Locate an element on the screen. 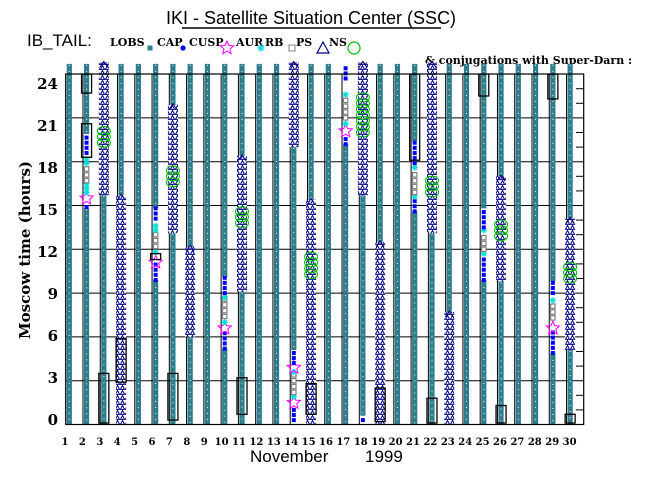 The height and width of the screenshot is (500, 650). conjugation-note: & conjugations with Super-Darn : is located at coordinates (528, 60).